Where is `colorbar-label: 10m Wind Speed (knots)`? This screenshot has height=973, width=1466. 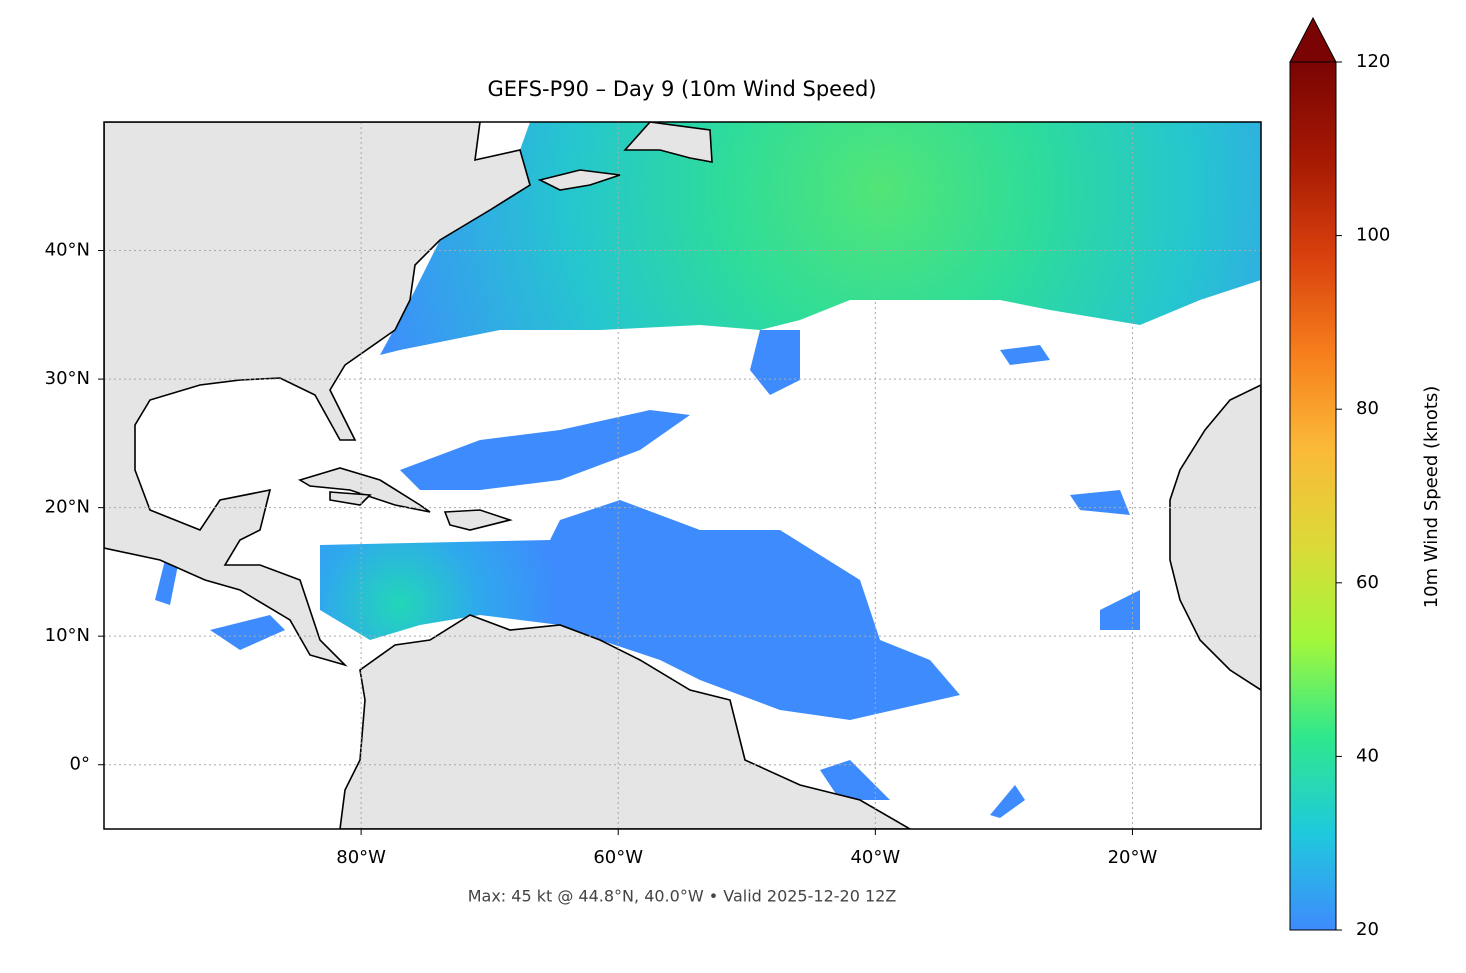 colorbar-label: 10m Wind Speed (knots) is located at coordinates (1431, 497).